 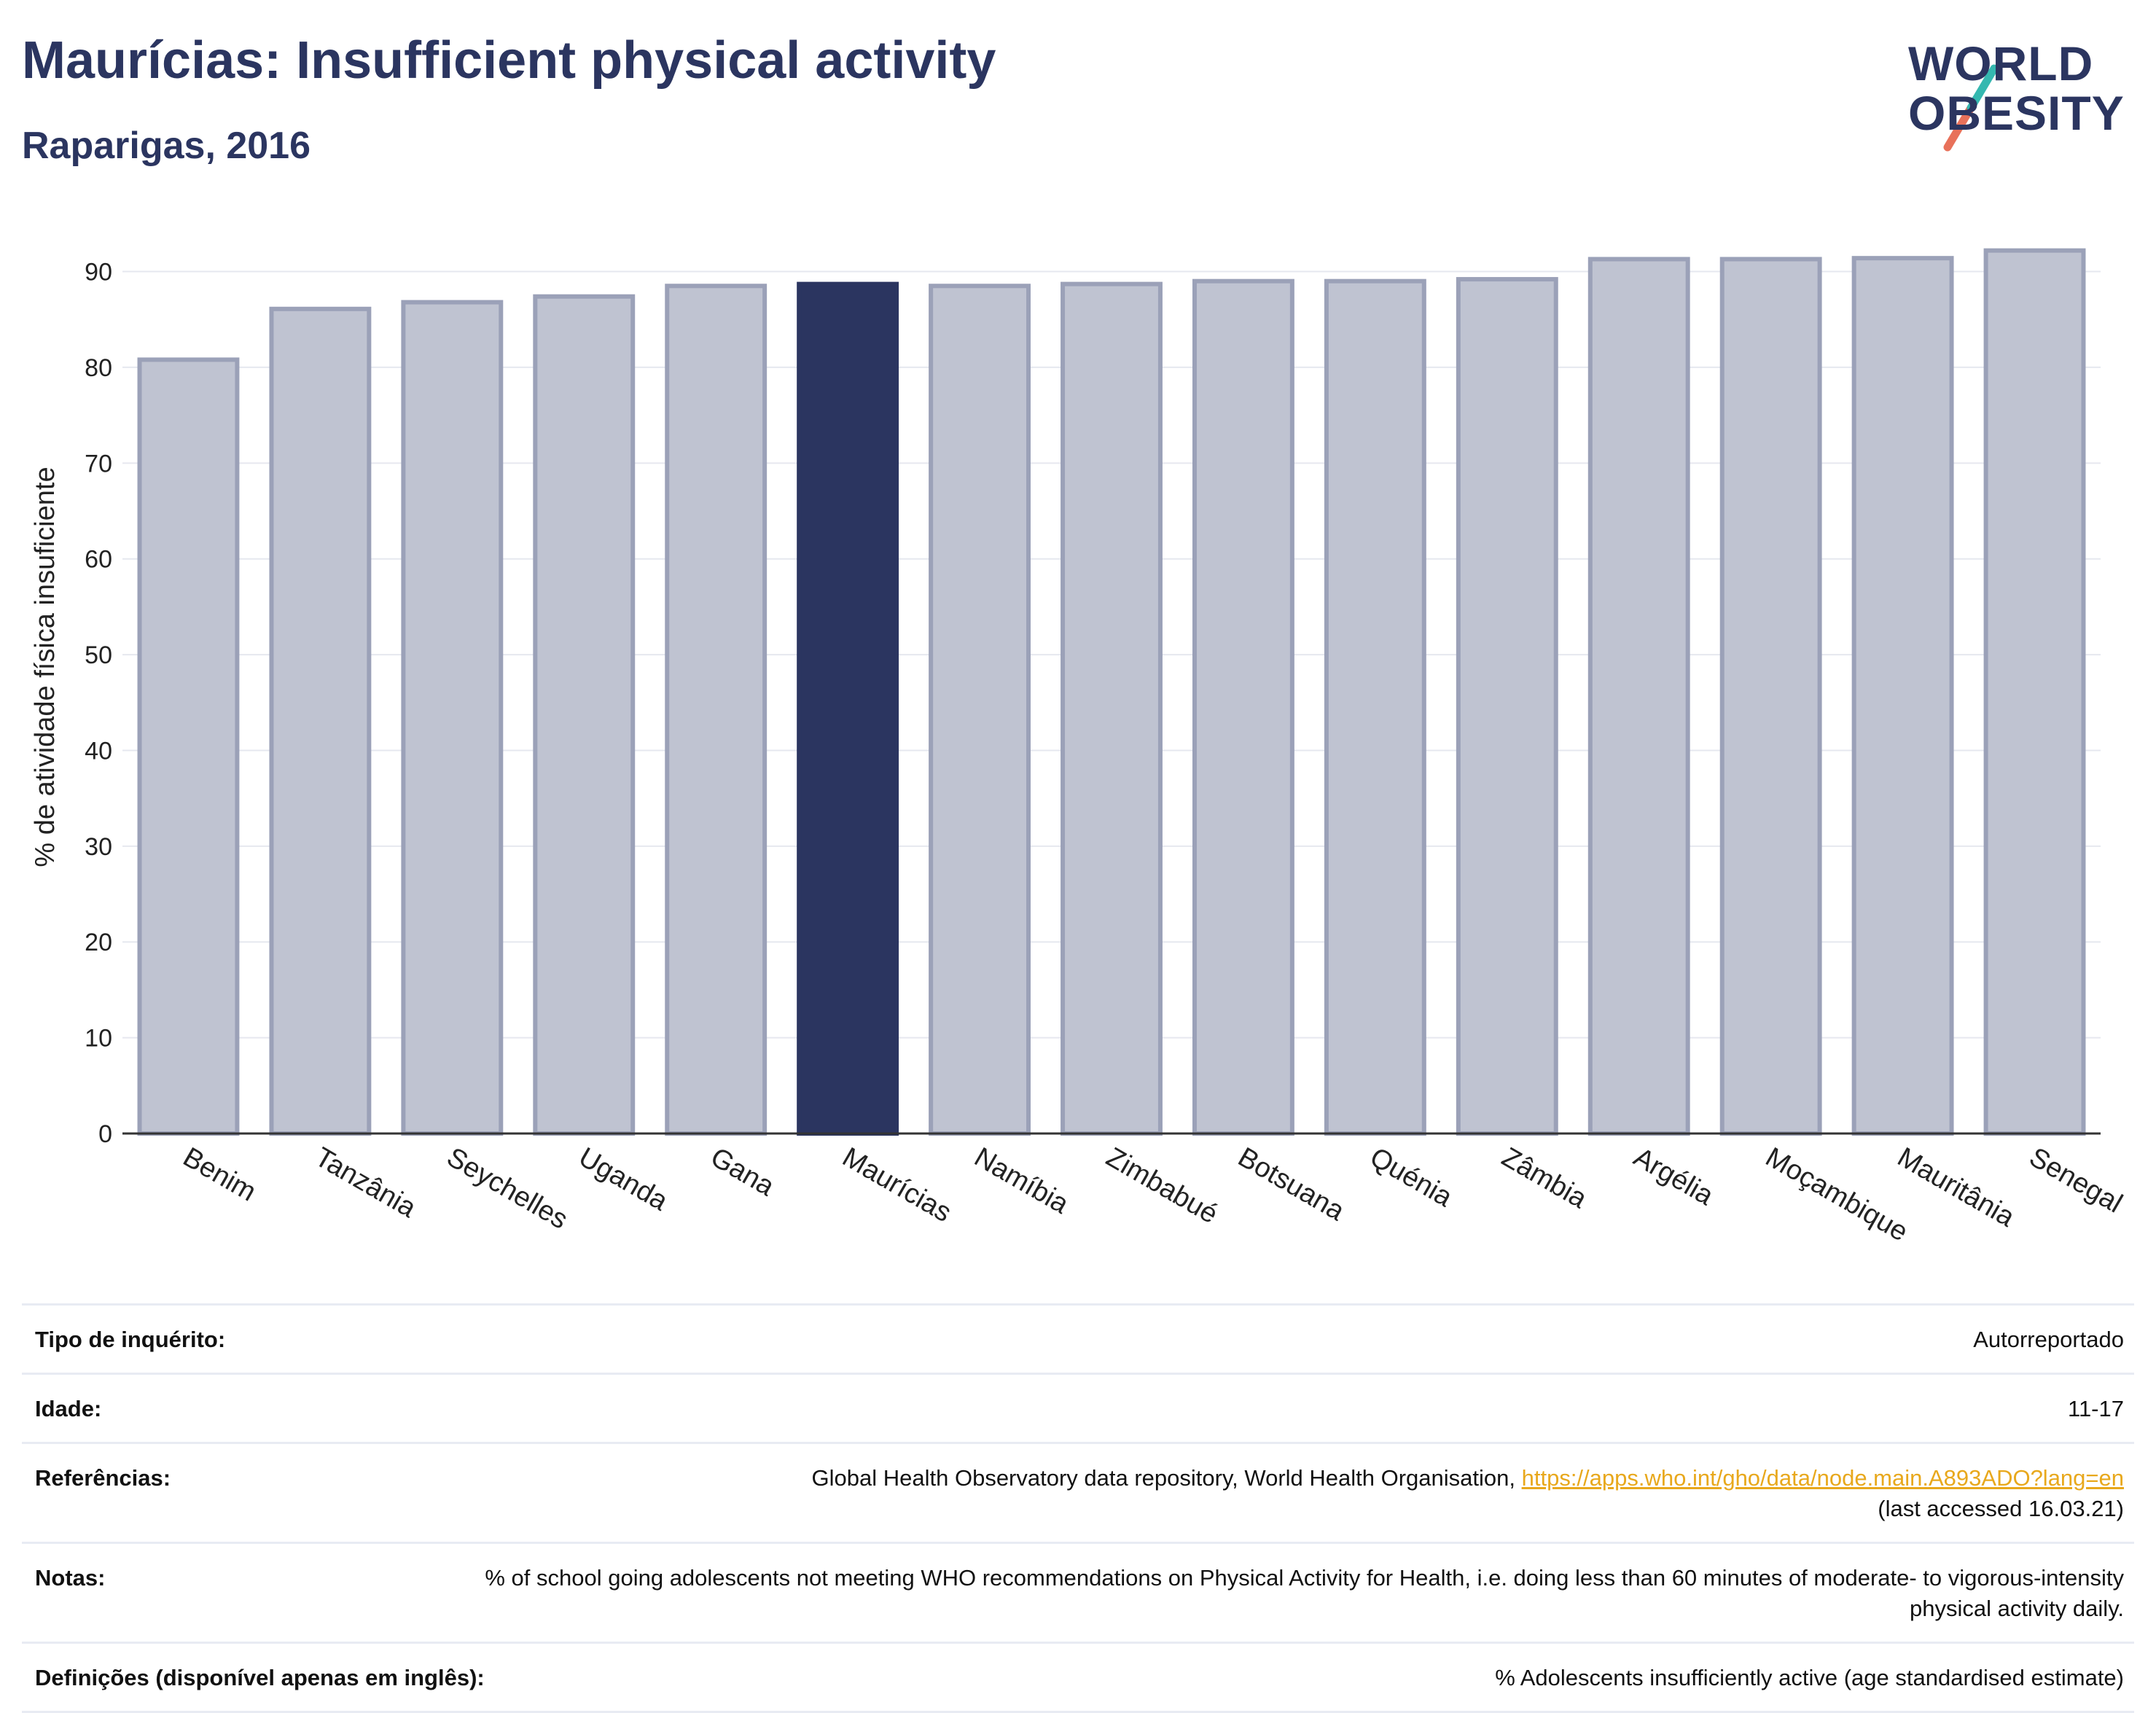 I want to click on x-tick-label: Zimbabué, so click(x=1162, y=1186).